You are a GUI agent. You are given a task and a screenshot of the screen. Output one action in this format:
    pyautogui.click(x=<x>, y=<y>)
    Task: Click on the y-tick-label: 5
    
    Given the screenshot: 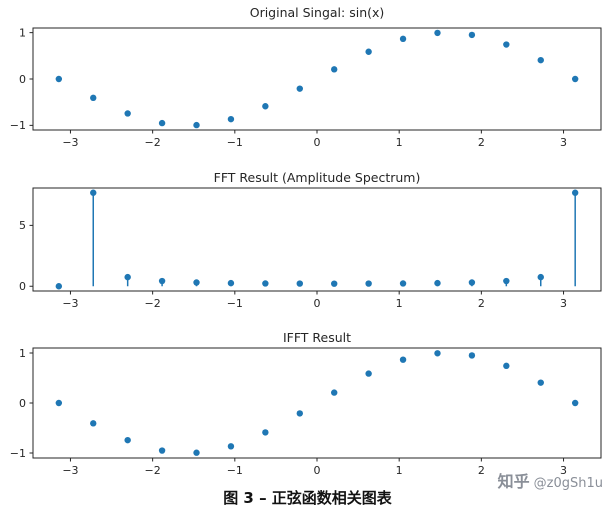 What is the action you would take?
    pyautogui.click(x=22, y=225)
    